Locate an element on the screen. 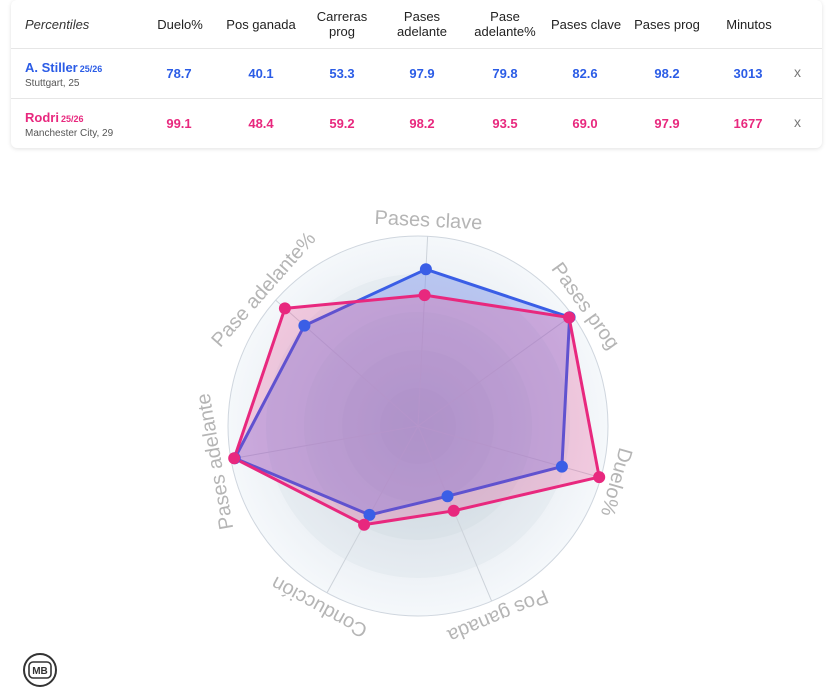 This screenshot has width=830, height=696. col-header-pos-ganada: Pos ganada is located at coordinates (261, 24).